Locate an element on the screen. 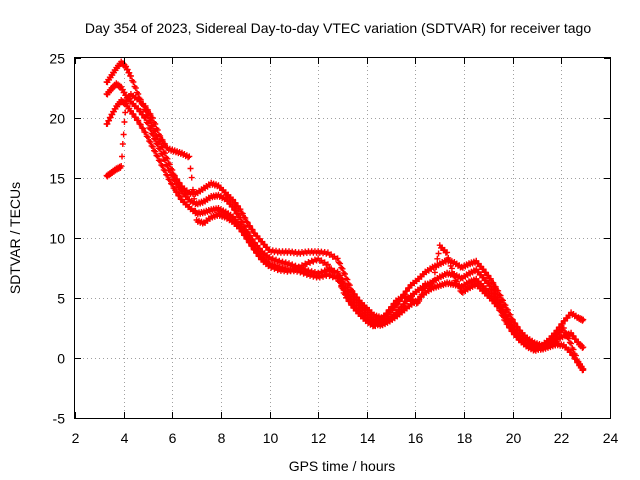  y-tick-label: 25 is located at coordinates (57, 59).